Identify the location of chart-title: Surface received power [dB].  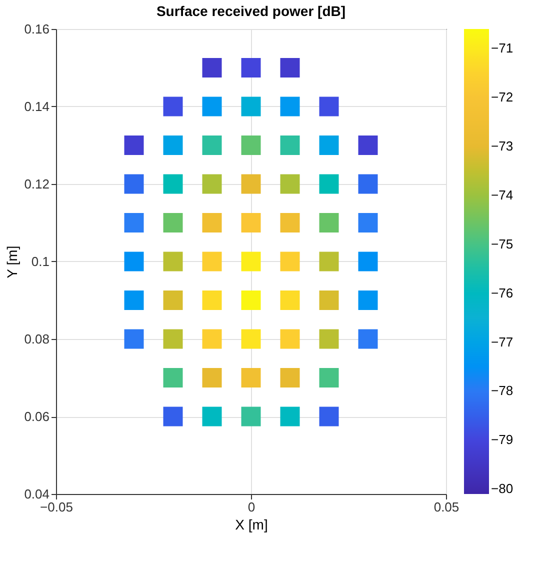
(251, 11).